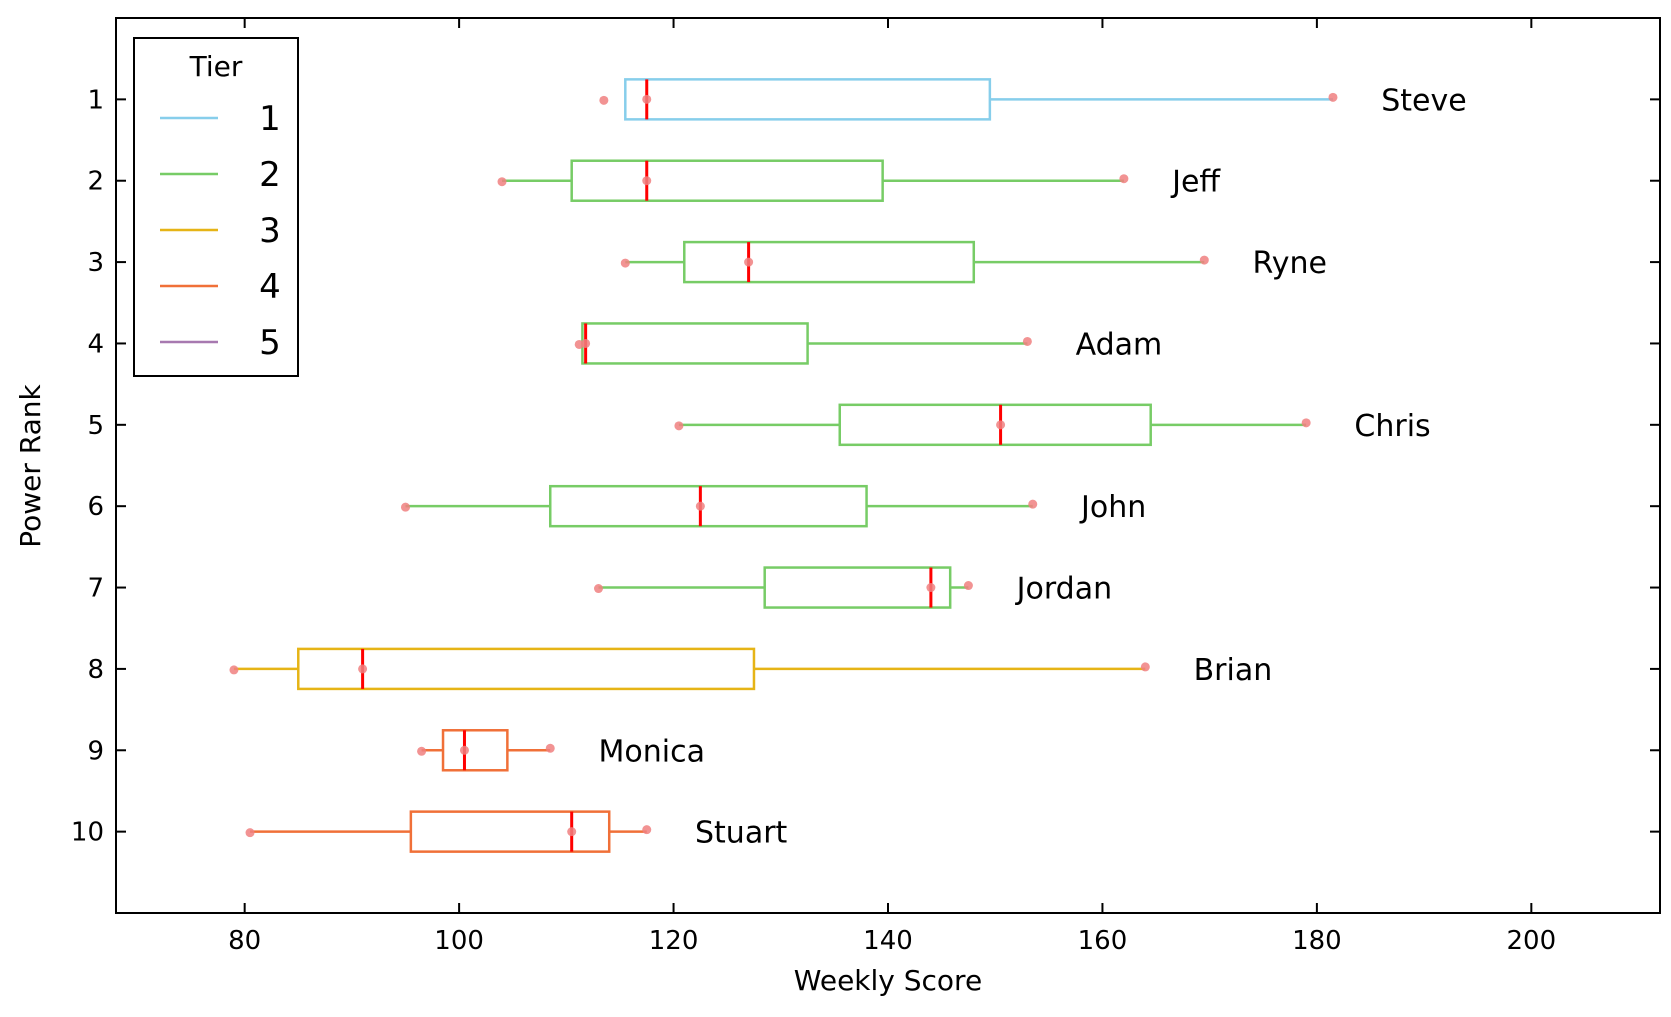 This screenshot has height=1017, width=1671. What do you see at coordinates (95, 507) in the screenshot?
I see `y-tick-label: 6` at bounding box center [95, 507].